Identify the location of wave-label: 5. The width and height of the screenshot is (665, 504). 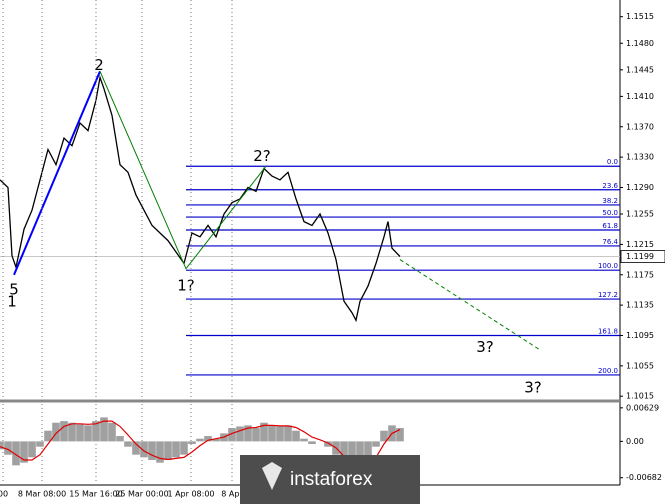
(14, 289).